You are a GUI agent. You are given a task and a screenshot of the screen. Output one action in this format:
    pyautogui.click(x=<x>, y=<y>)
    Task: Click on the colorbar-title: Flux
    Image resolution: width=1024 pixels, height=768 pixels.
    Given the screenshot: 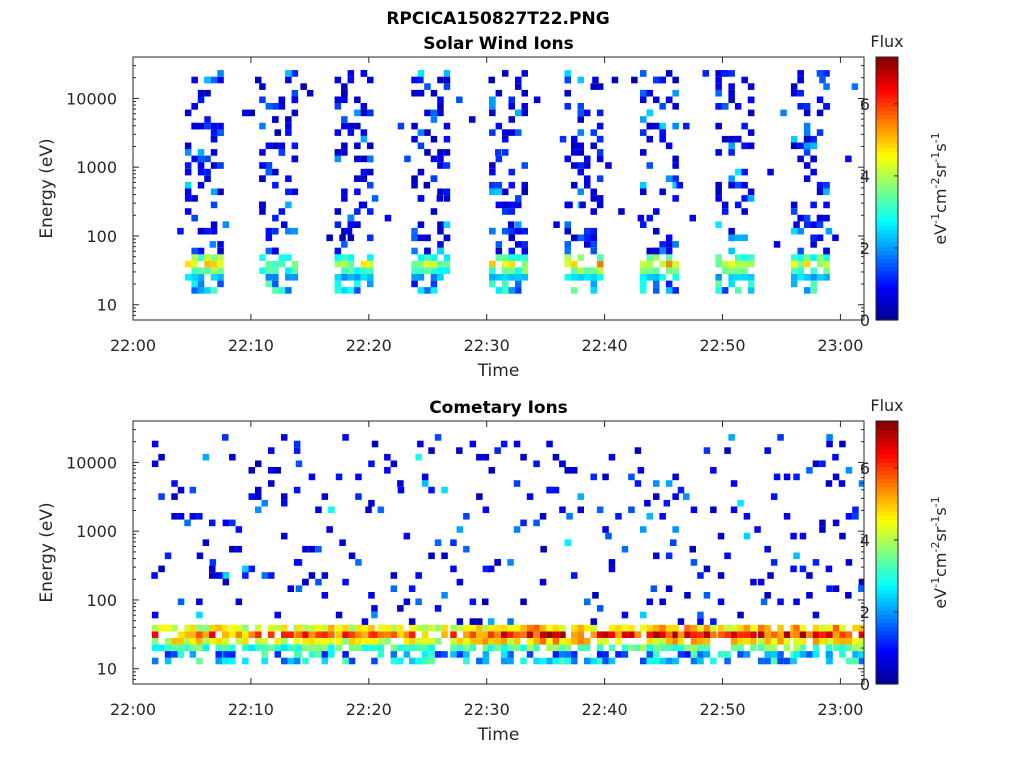 What is the action you would take?
    pyautogui.click(x=886, y=405)
    